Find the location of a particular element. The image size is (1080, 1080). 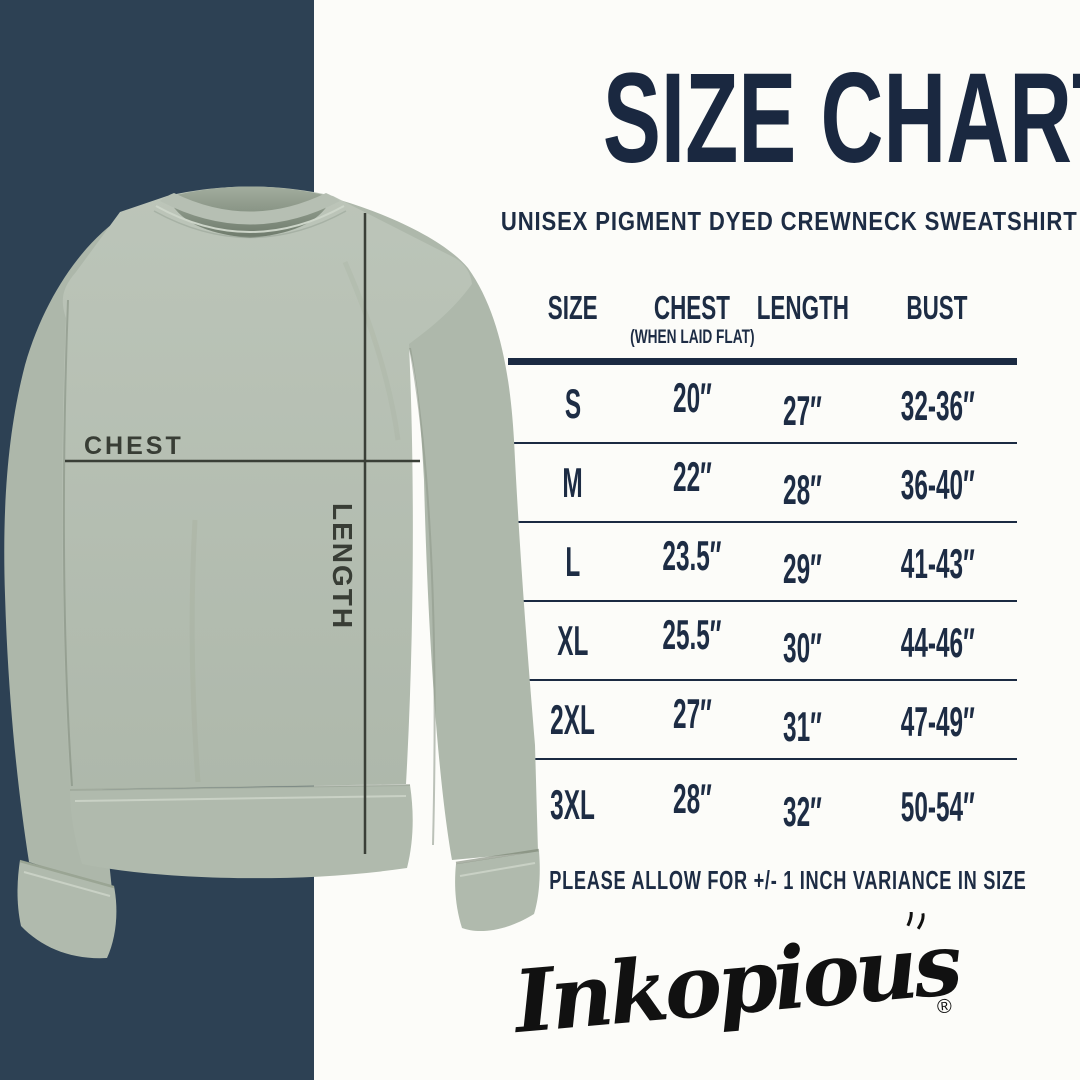

table-cell: 32-36″ is located at coordinates (937, 405).